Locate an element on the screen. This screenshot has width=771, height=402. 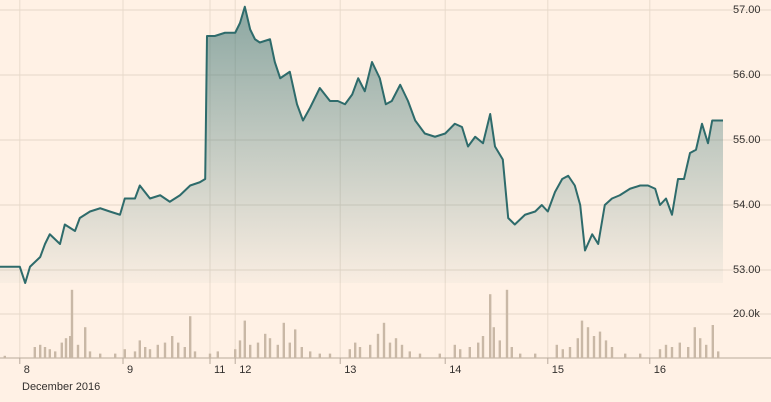
x-tick-label: 15 is located at coordinates (558, 370).